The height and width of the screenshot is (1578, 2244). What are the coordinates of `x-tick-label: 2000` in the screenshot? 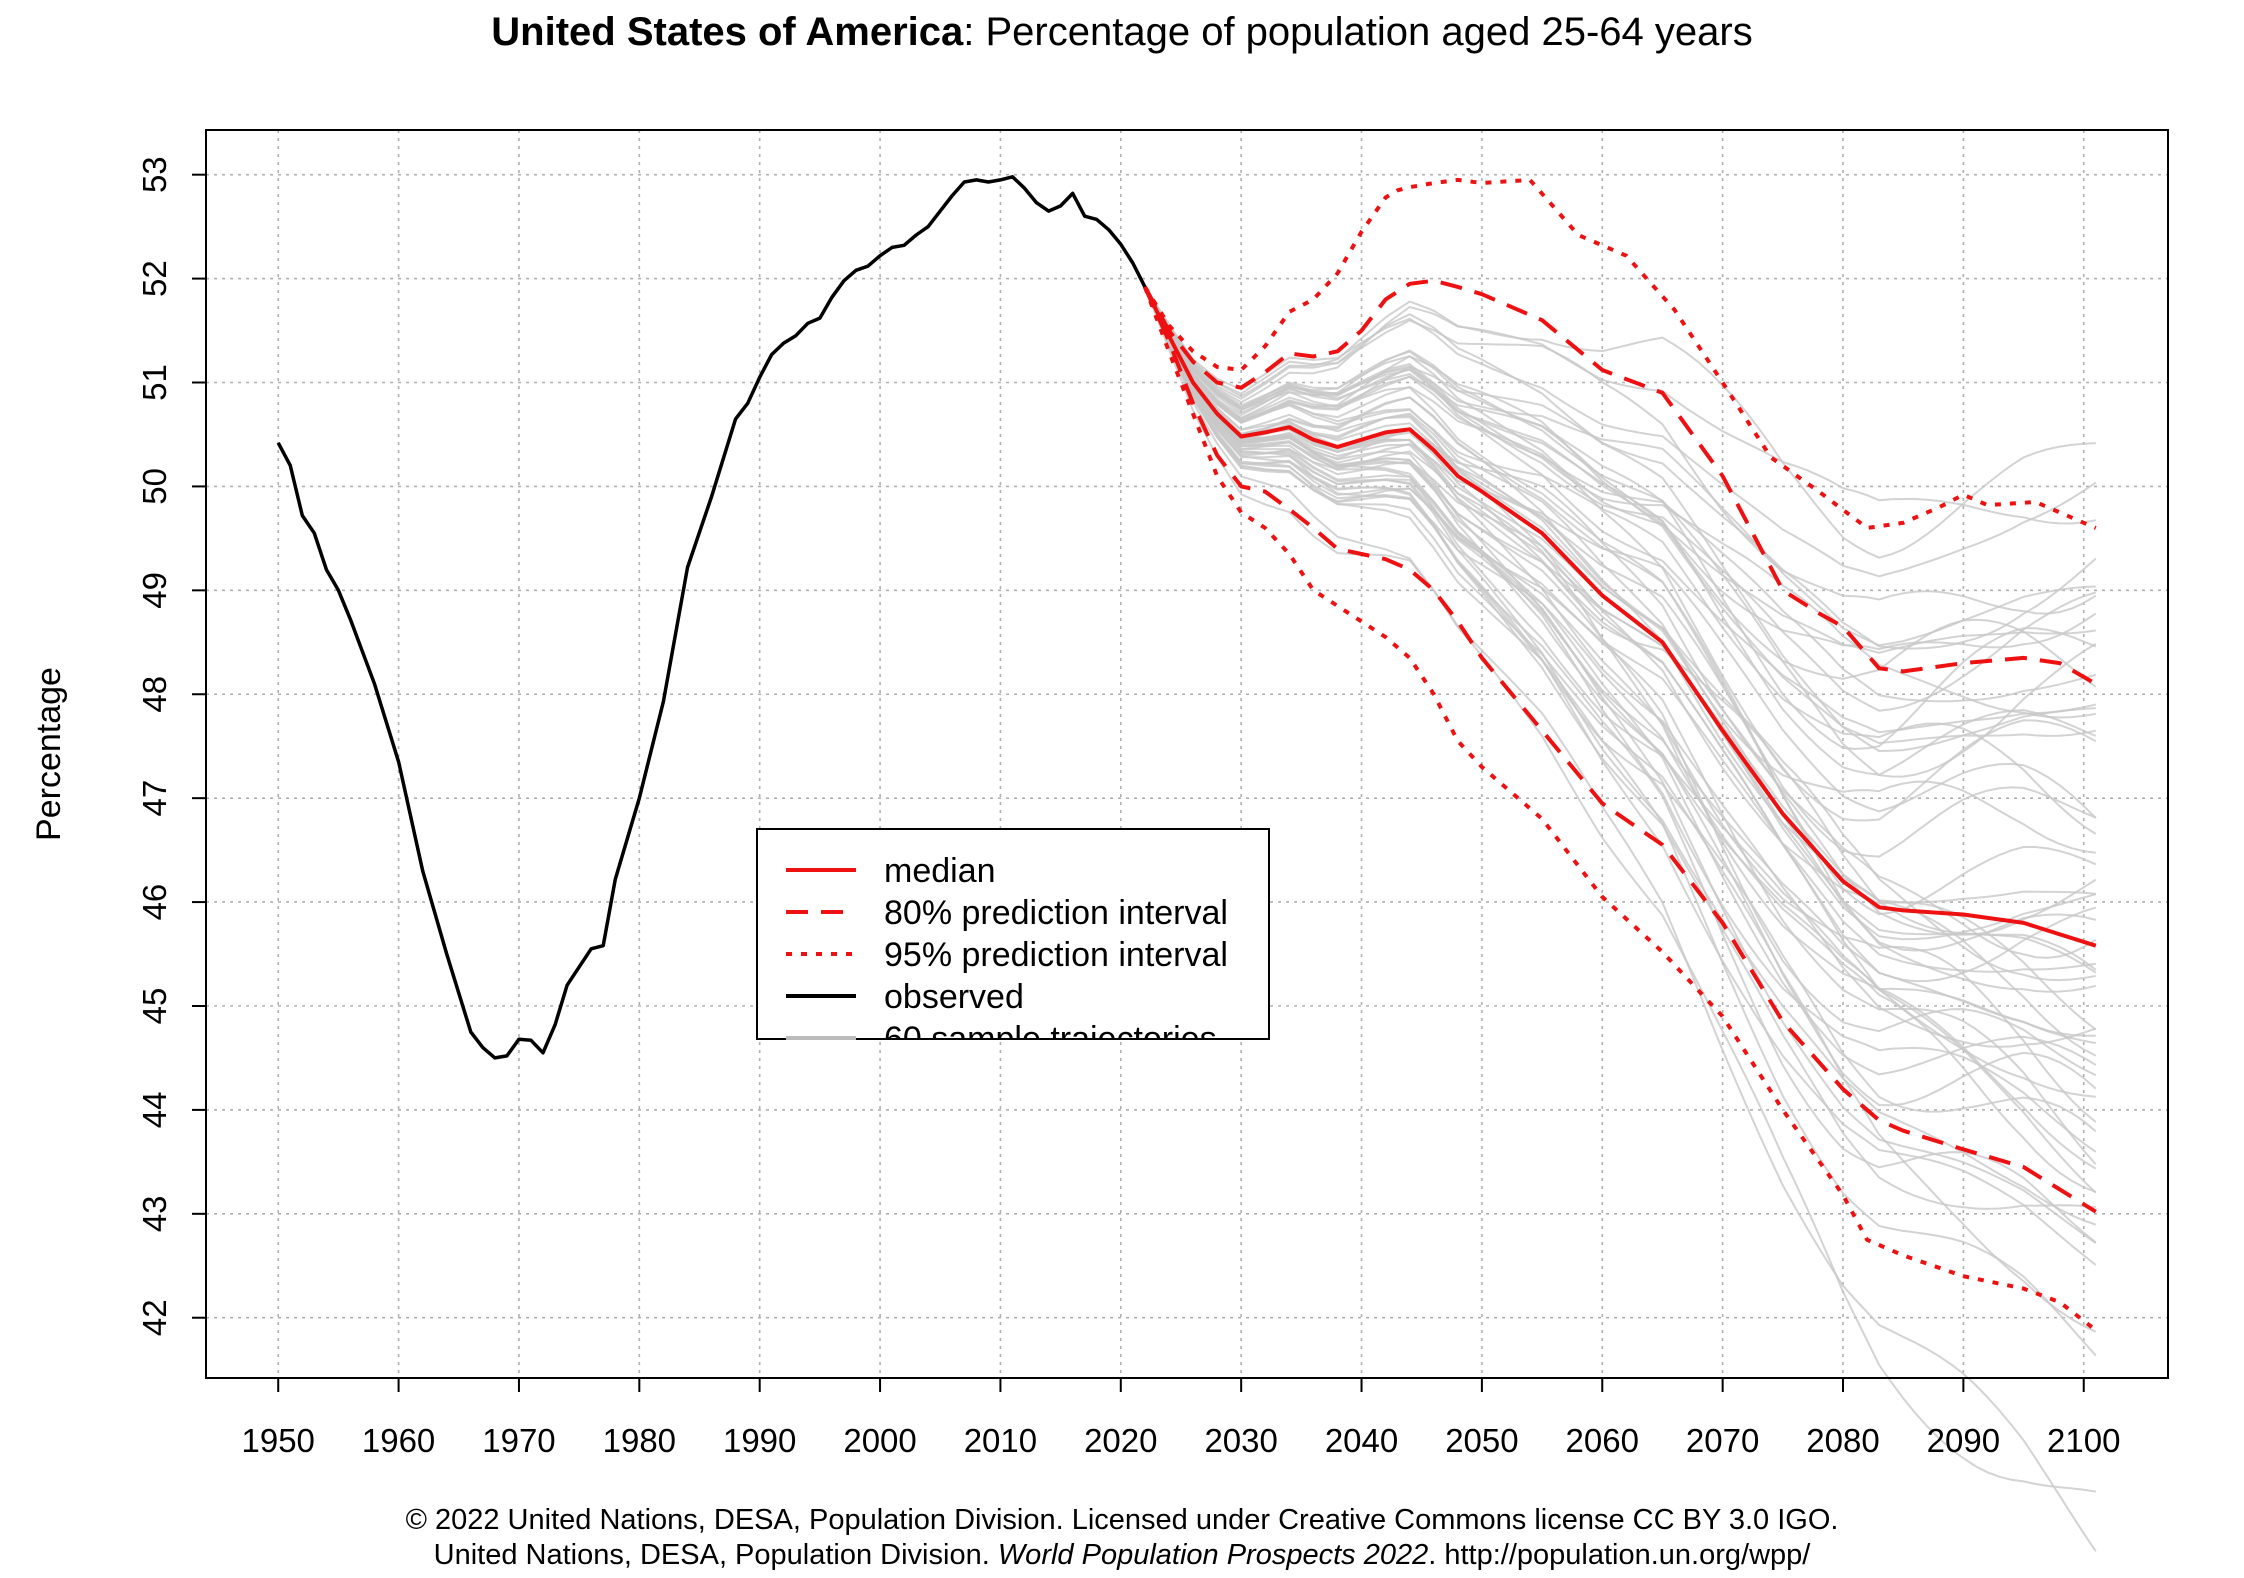 It's located at (879, 1440).